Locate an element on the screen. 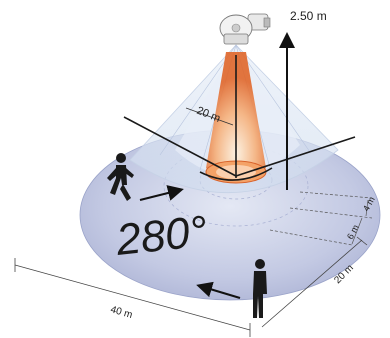 This screenshot has height=338, width=390. coverage-angle-lines is located at coordinates (239, 148).